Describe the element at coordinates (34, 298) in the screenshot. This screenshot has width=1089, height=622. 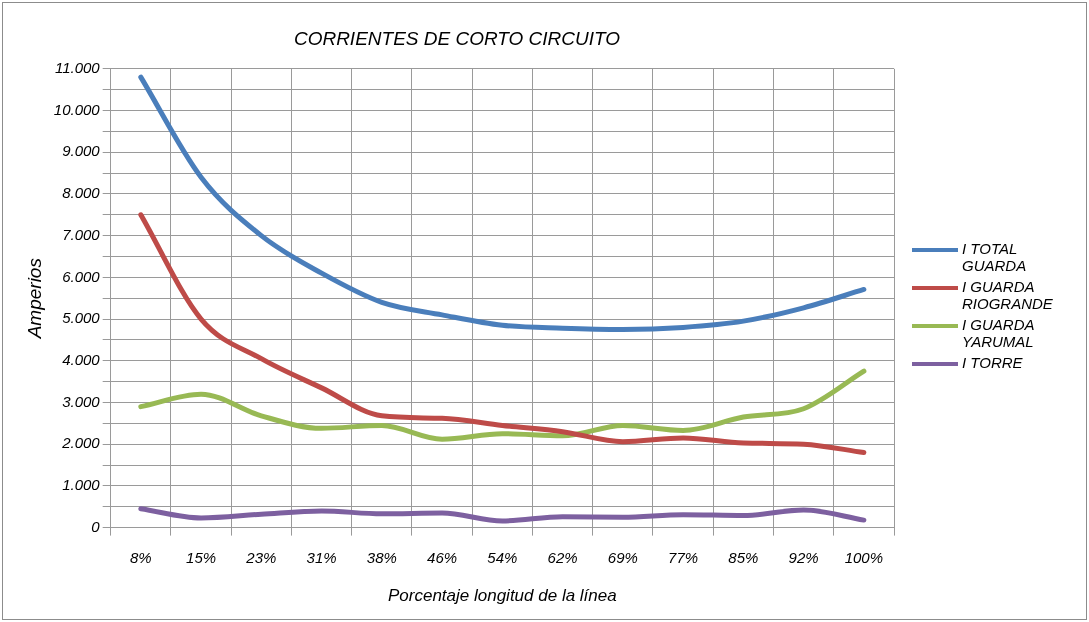
I see `y-axis-title: Amperios` at that location.